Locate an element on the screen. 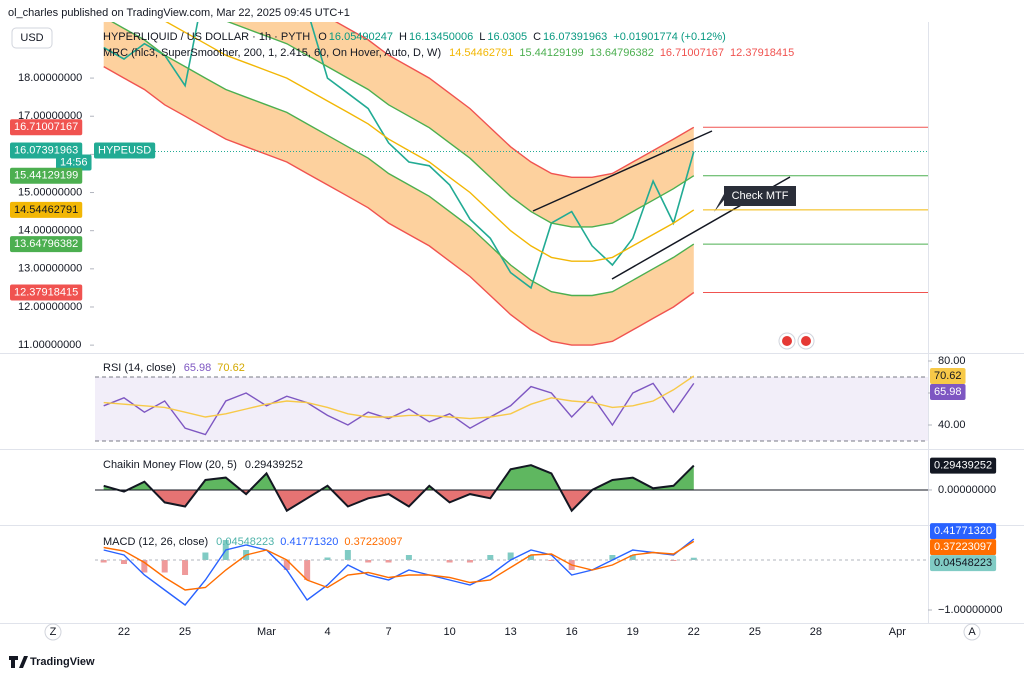  x-tick-label: 16 is located at coordinates (572, 632).